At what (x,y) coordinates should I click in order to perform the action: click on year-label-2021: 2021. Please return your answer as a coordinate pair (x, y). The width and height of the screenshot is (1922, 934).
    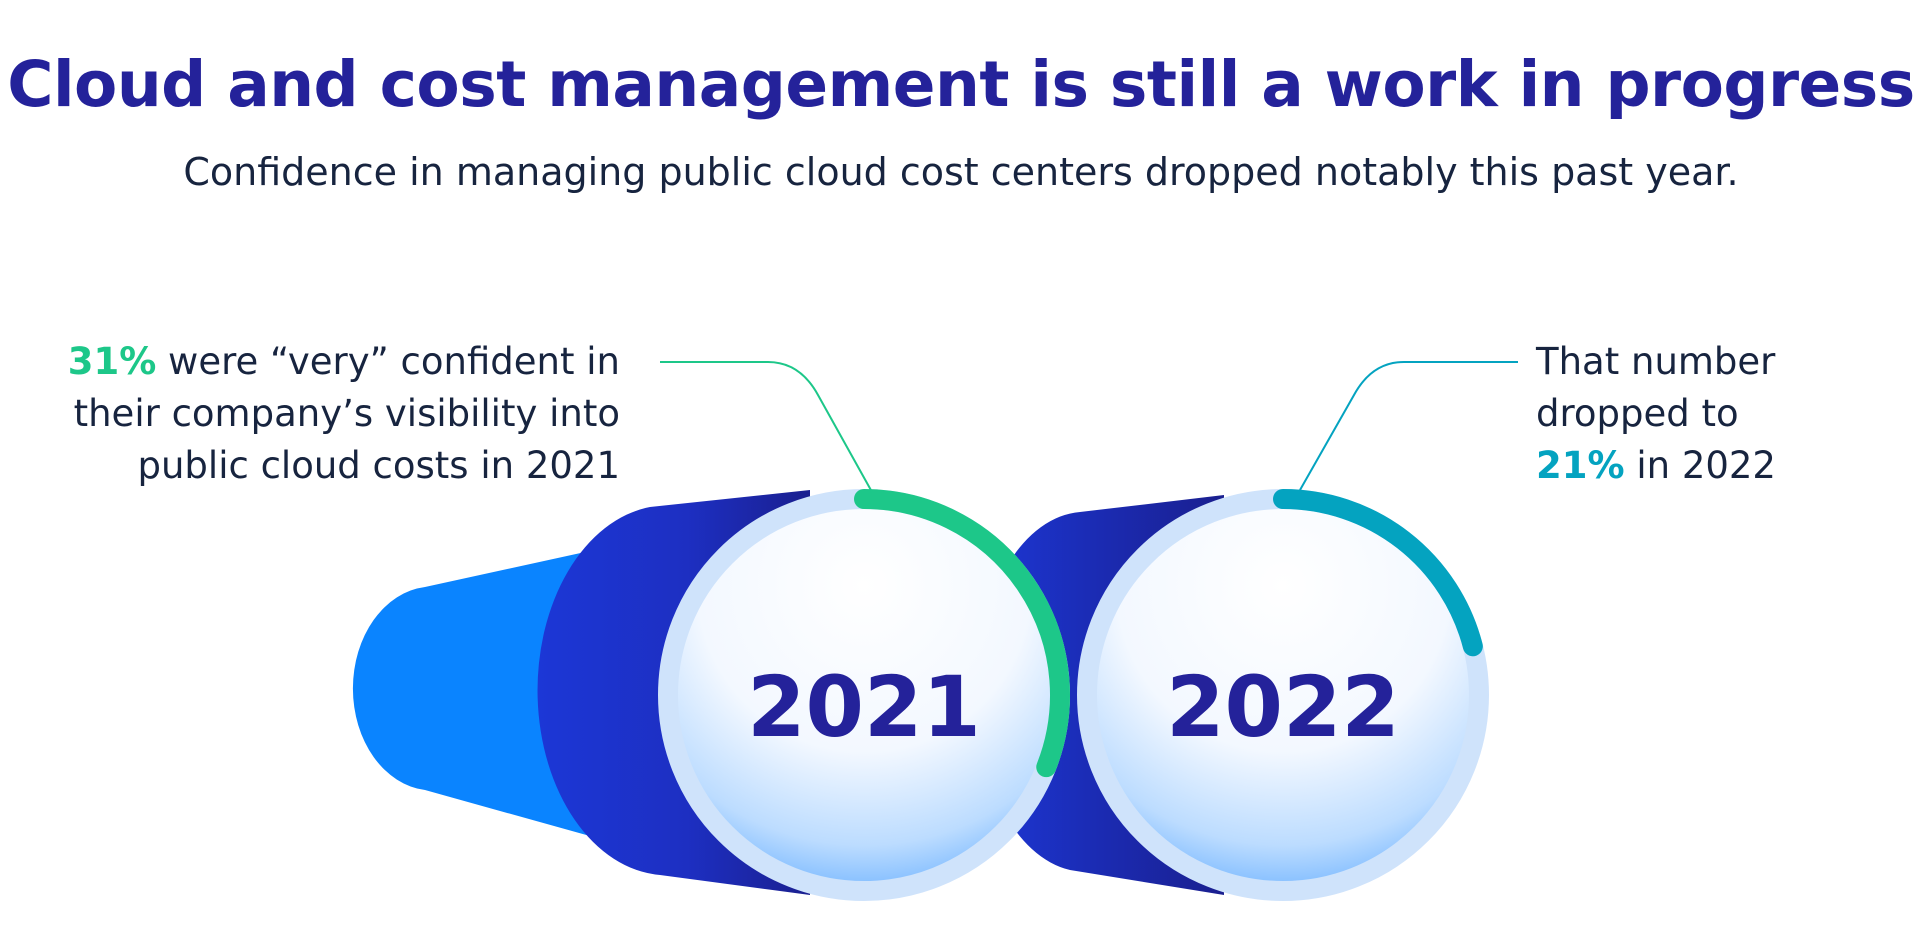
    Looking at the image, I should click on (864, 707).